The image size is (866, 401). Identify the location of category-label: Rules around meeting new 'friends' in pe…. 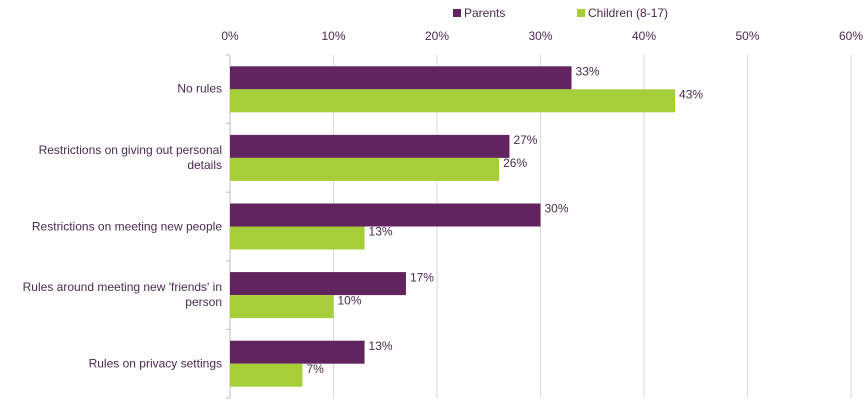
(122, 295).